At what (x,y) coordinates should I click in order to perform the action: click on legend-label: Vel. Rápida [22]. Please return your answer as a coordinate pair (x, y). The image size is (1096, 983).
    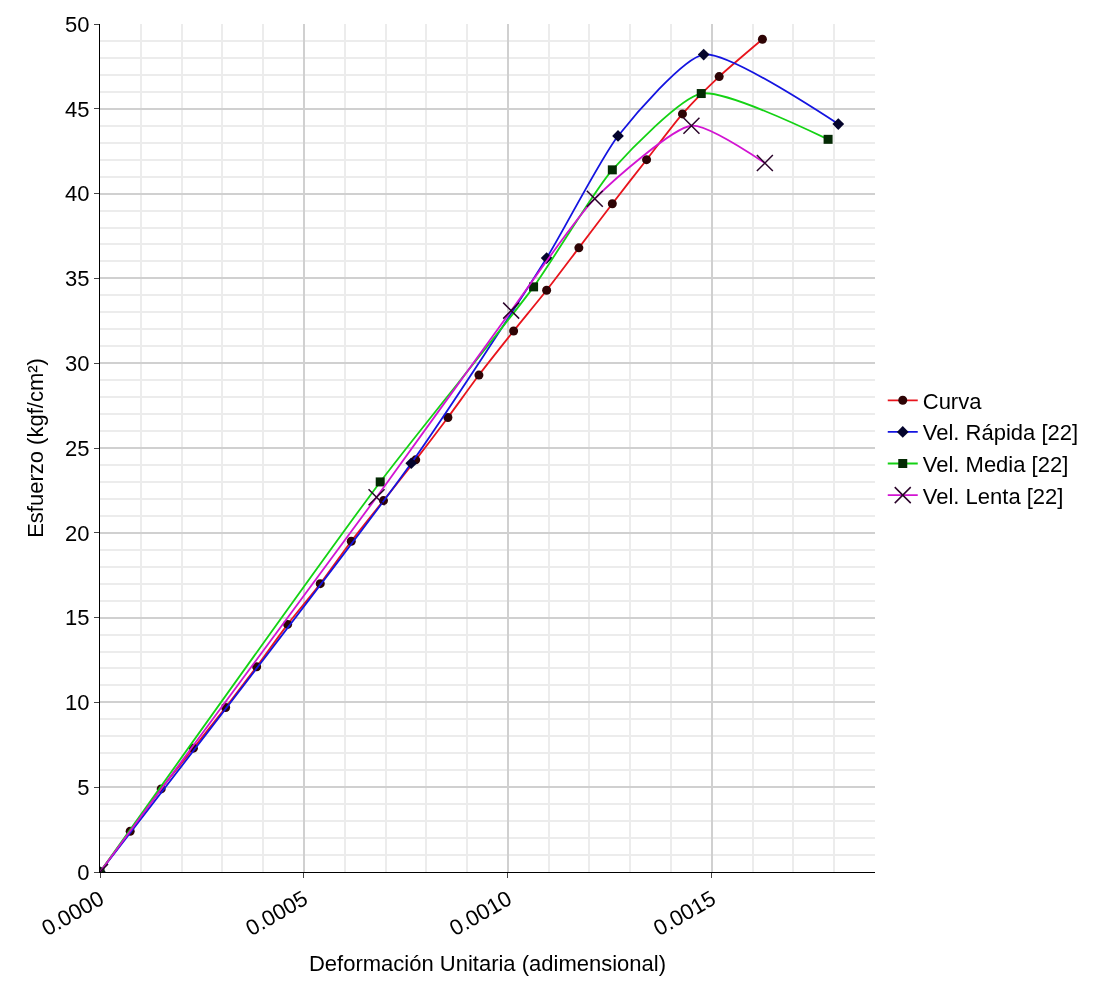
    Looking at the image, I should click on (1000, 433).